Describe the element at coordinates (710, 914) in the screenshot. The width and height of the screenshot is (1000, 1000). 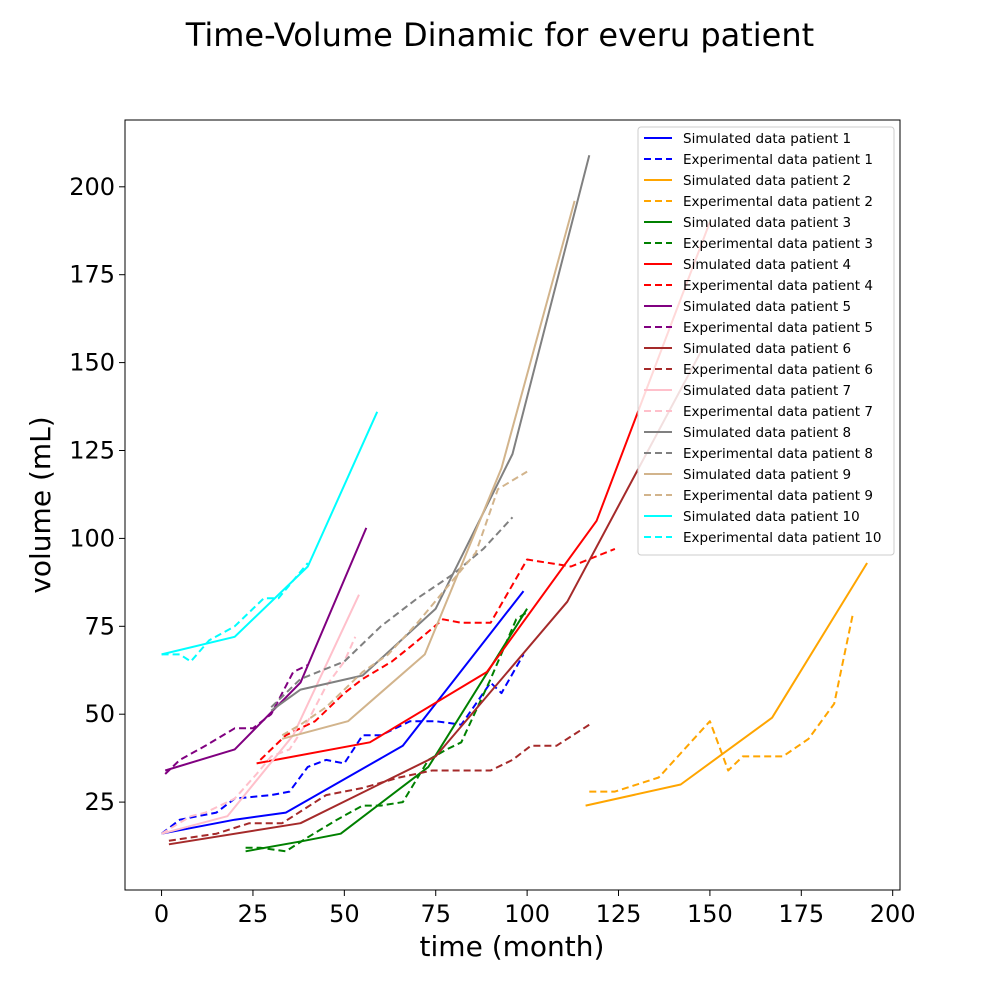
I see `x-tick-label: 150` at that location.